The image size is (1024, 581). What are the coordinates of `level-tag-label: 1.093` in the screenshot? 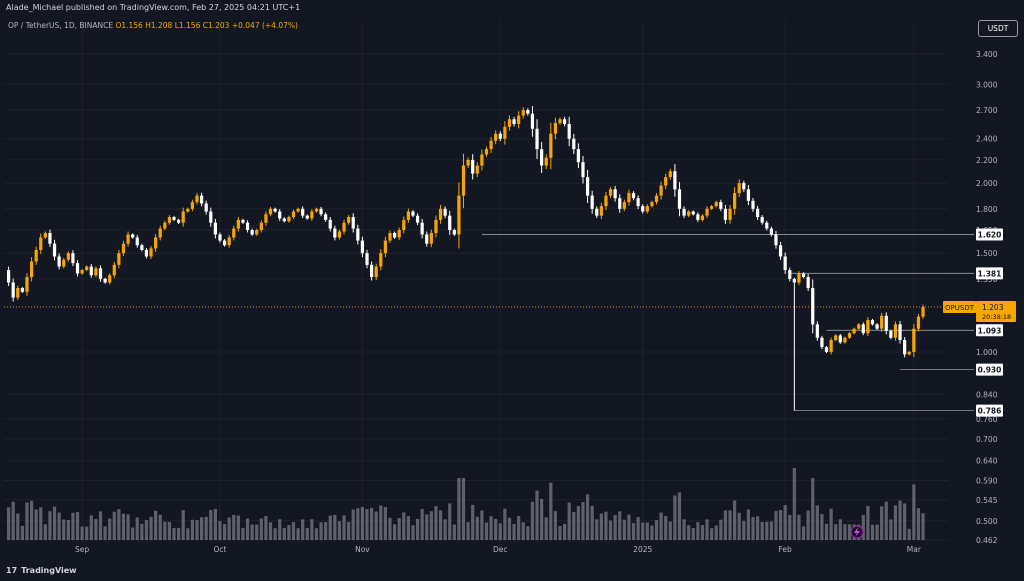 It's located at (990, 330).